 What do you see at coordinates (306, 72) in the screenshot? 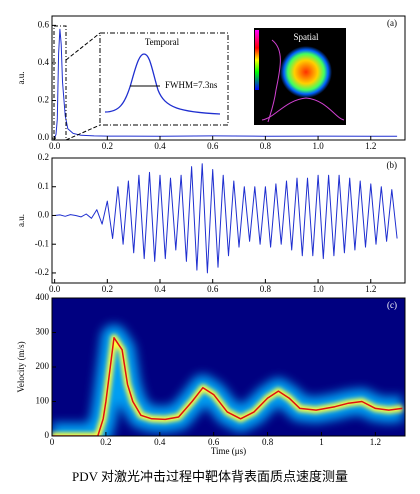
I see `beam-spot` at bounding box center [306, 72].